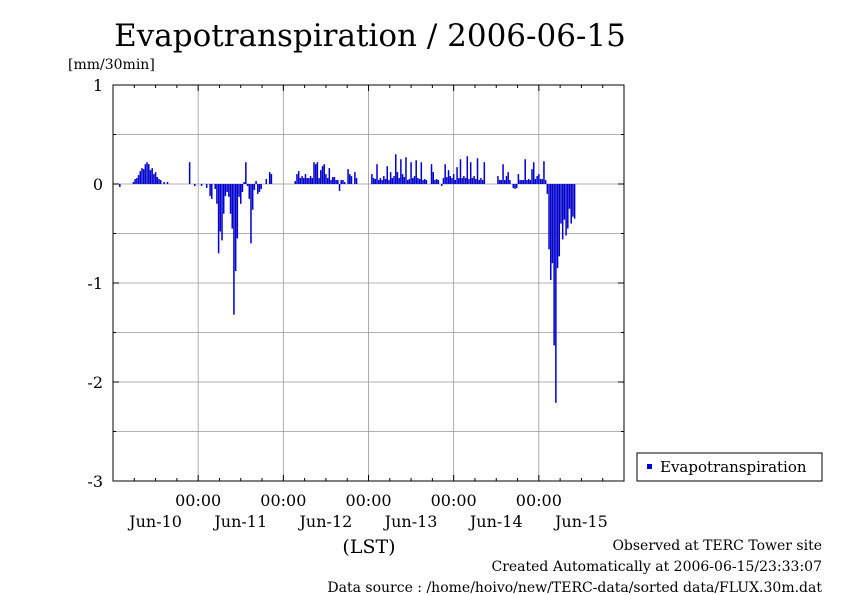  Describe the element at coordinates (649, 466) in the screenshot. I see `legend-marker-evapotranspiration` at that location.